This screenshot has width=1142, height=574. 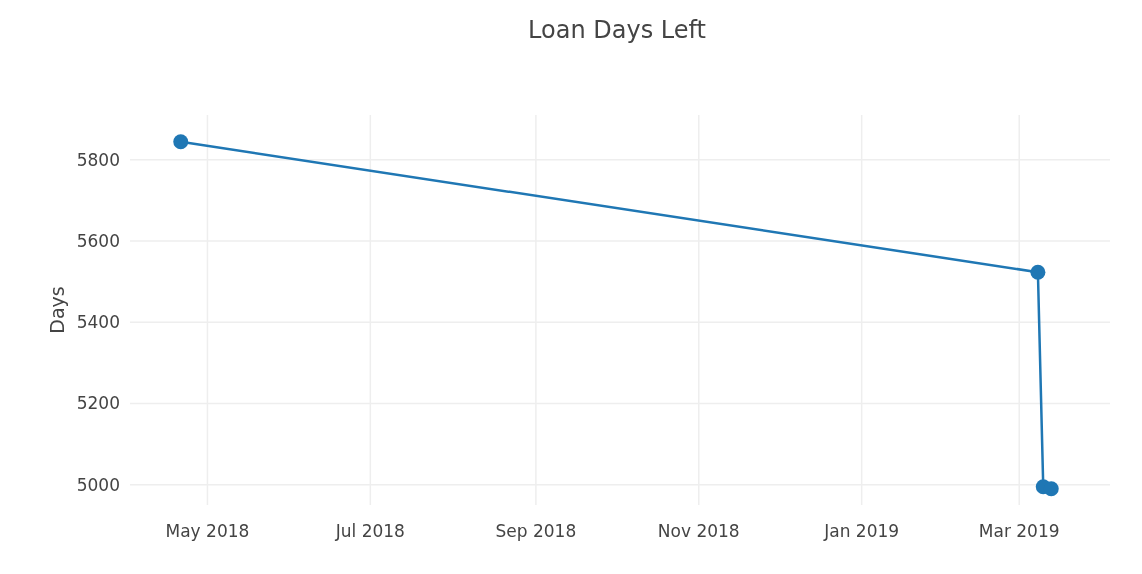 I want to click on chart-title: Loan Days Left, so click(x=617, y=30).